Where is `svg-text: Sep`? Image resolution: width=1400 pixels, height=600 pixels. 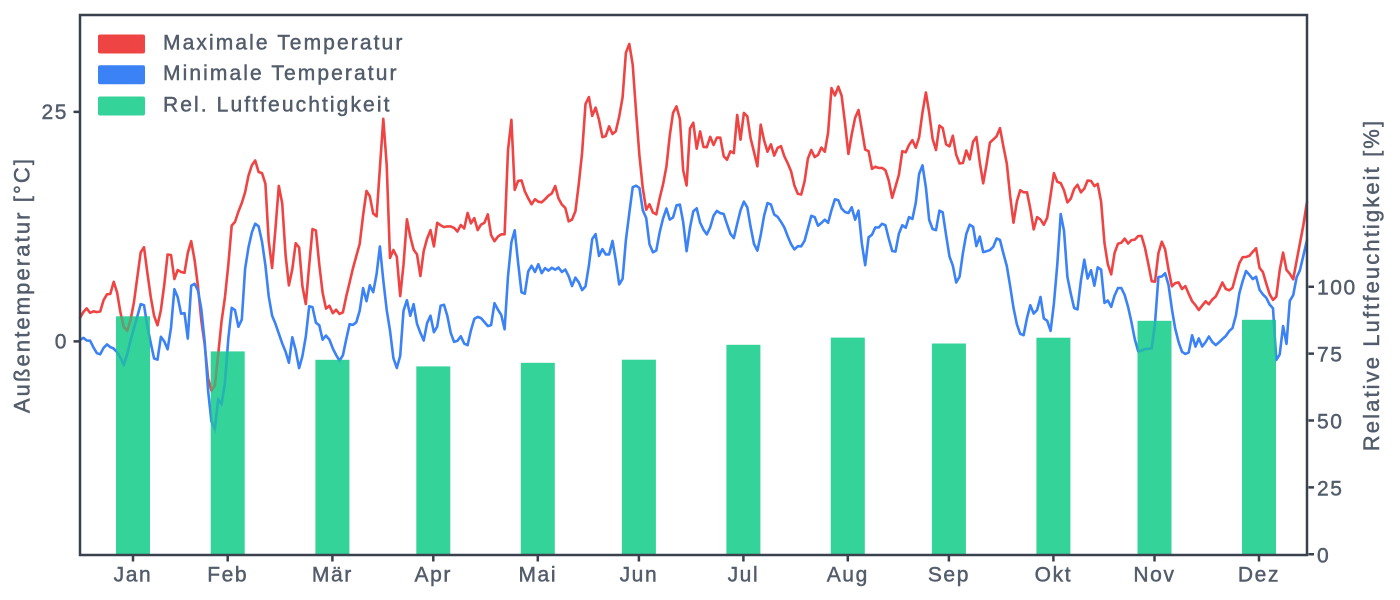
svg-text: Sep is located at coordinates (949, 575).